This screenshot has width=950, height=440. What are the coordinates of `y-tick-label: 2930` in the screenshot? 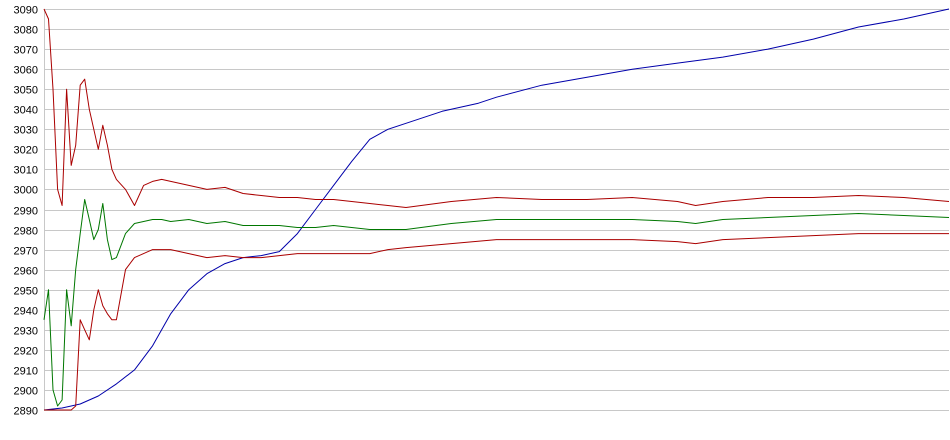 It's located at (26, 332).